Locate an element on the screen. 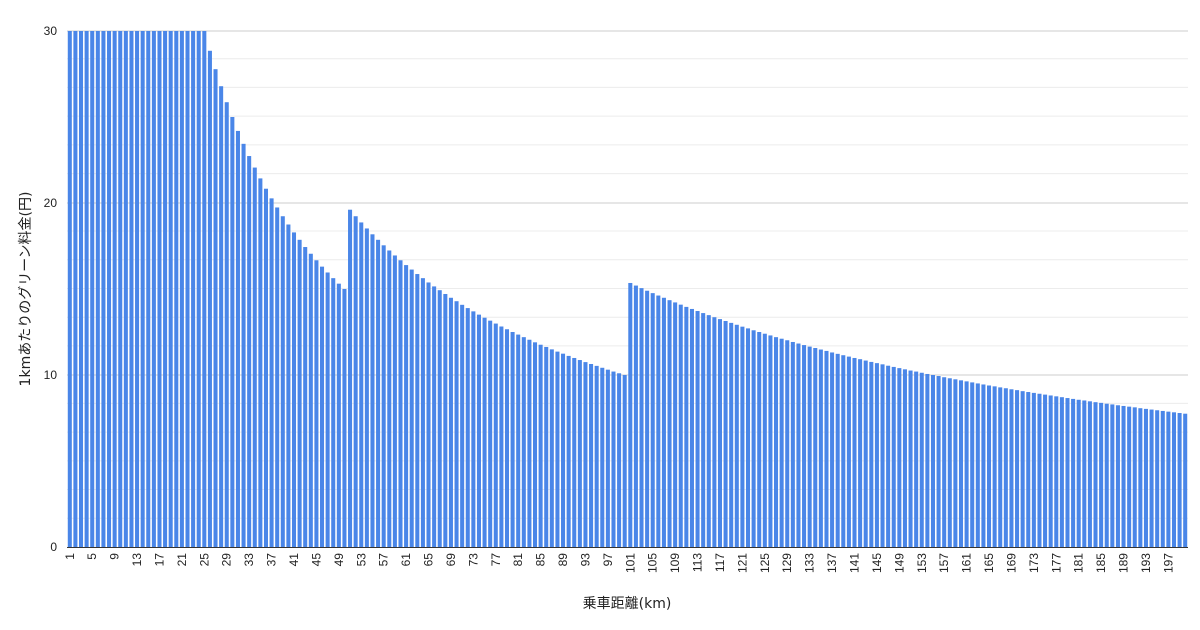 The width and height of the screenshot is (1200, 630). bar-137km is located at coordinates (832, 449).